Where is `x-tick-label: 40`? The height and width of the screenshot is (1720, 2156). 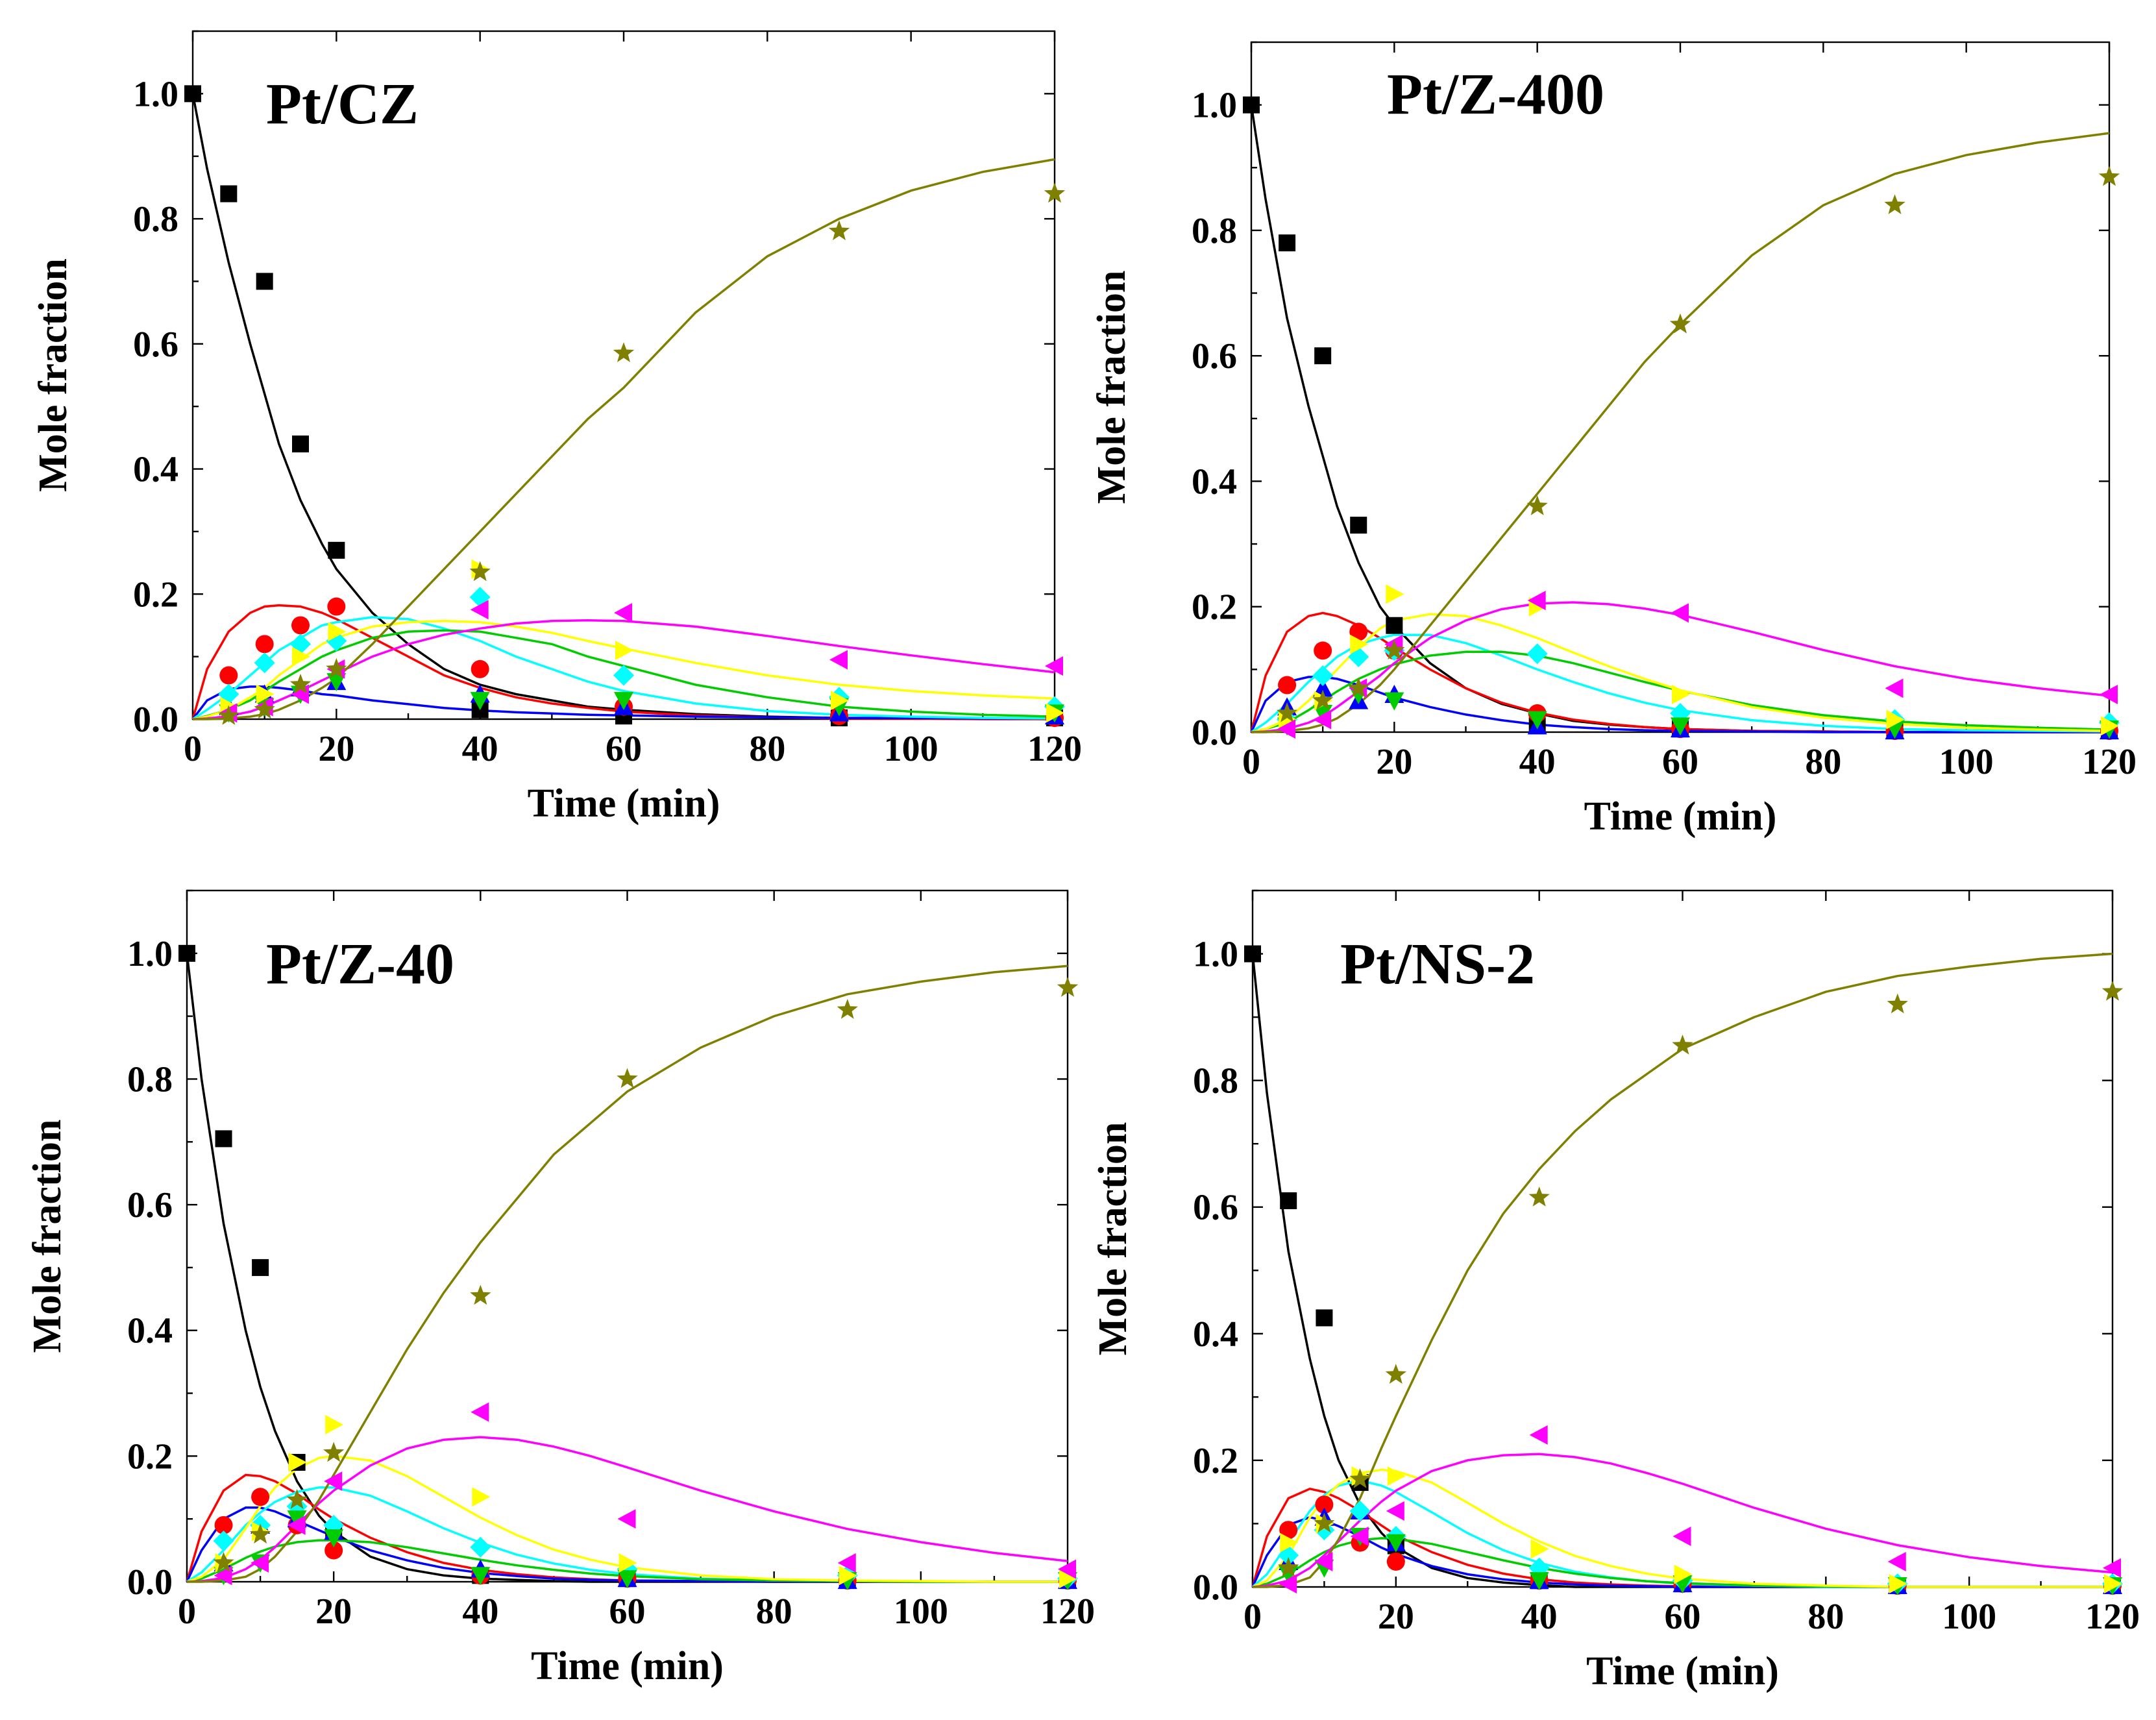
x-tick-label: 40 is located at coordinates (480, 749).